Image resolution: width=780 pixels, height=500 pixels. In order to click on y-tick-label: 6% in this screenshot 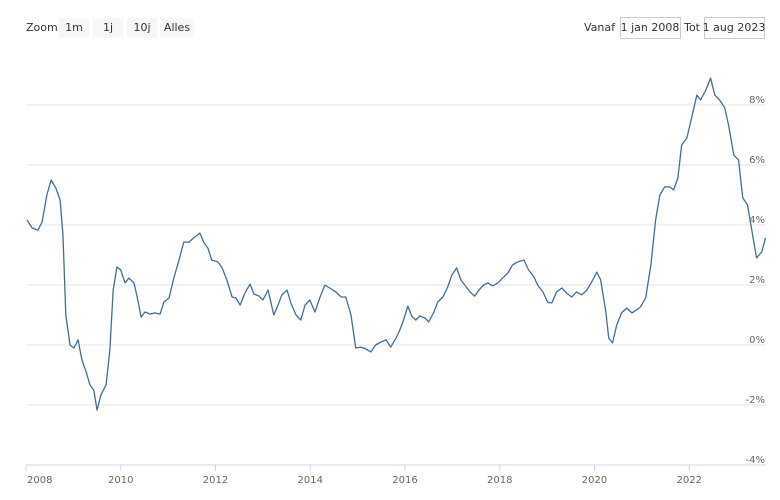, I will do `click(757, 160)`.